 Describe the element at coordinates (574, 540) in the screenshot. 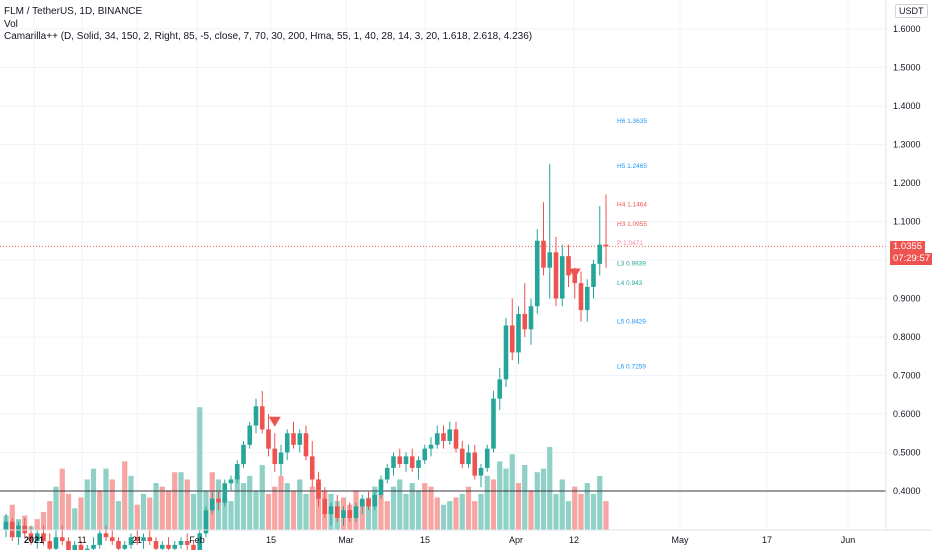

I see `time-tick-label: 12` at that location.